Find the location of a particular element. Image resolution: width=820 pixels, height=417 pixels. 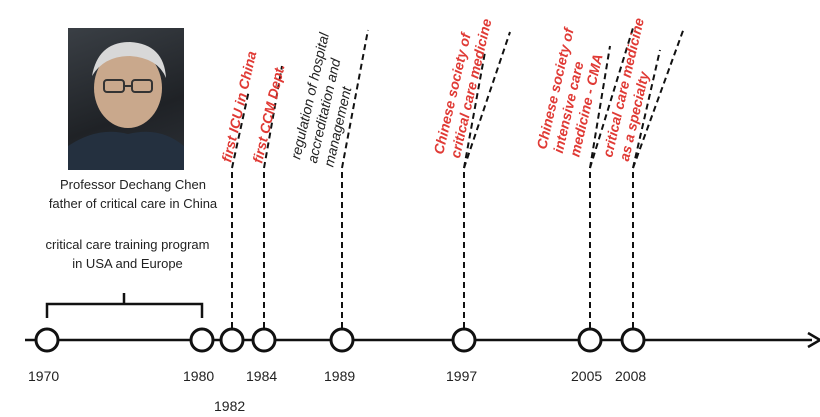

timeline-arrowhead is located at coordinates (813, 340).